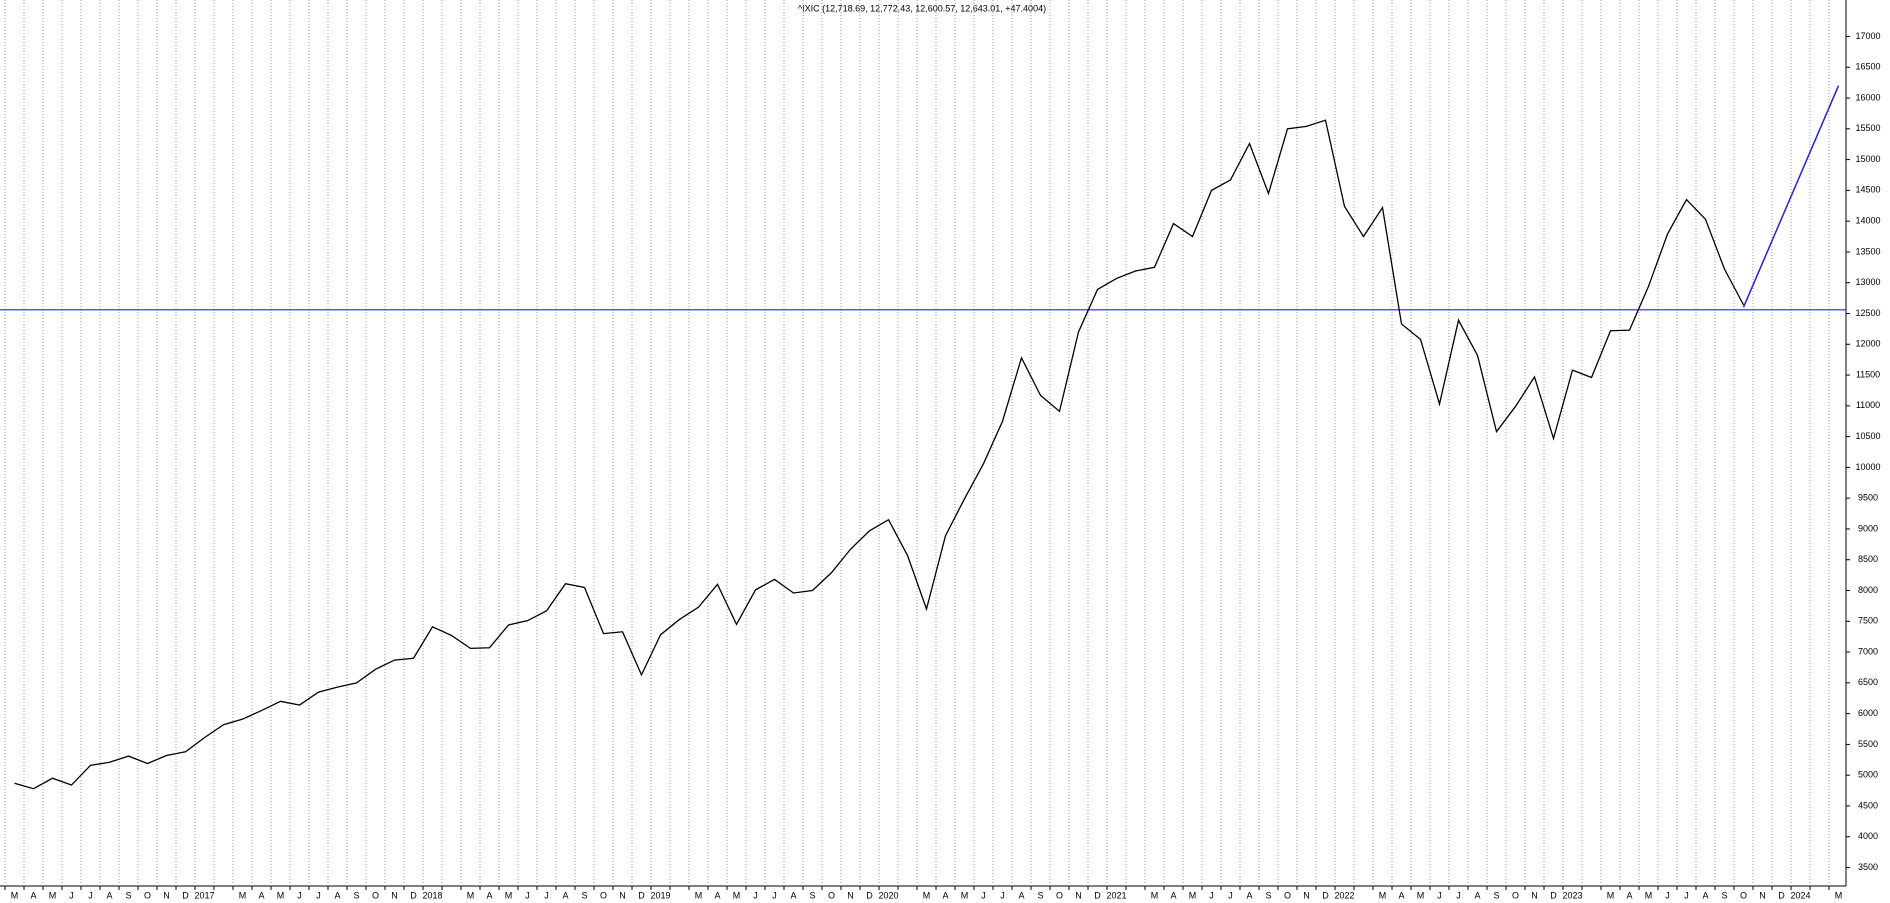 The width and height of the screenshot is (1890, 903). What do you see at coordinates (1867, 190) in the screenshot?
I see `y-tick-label: 14500` at bounding box center [1867, 190].